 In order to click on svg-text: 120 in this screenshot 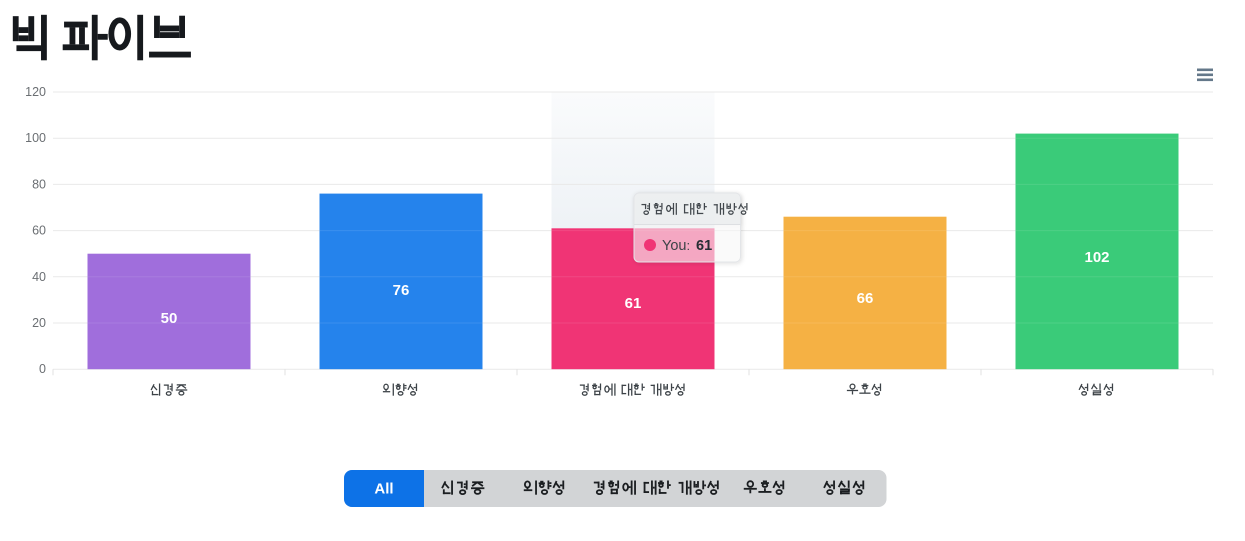, I will do `click(35, 92)`.